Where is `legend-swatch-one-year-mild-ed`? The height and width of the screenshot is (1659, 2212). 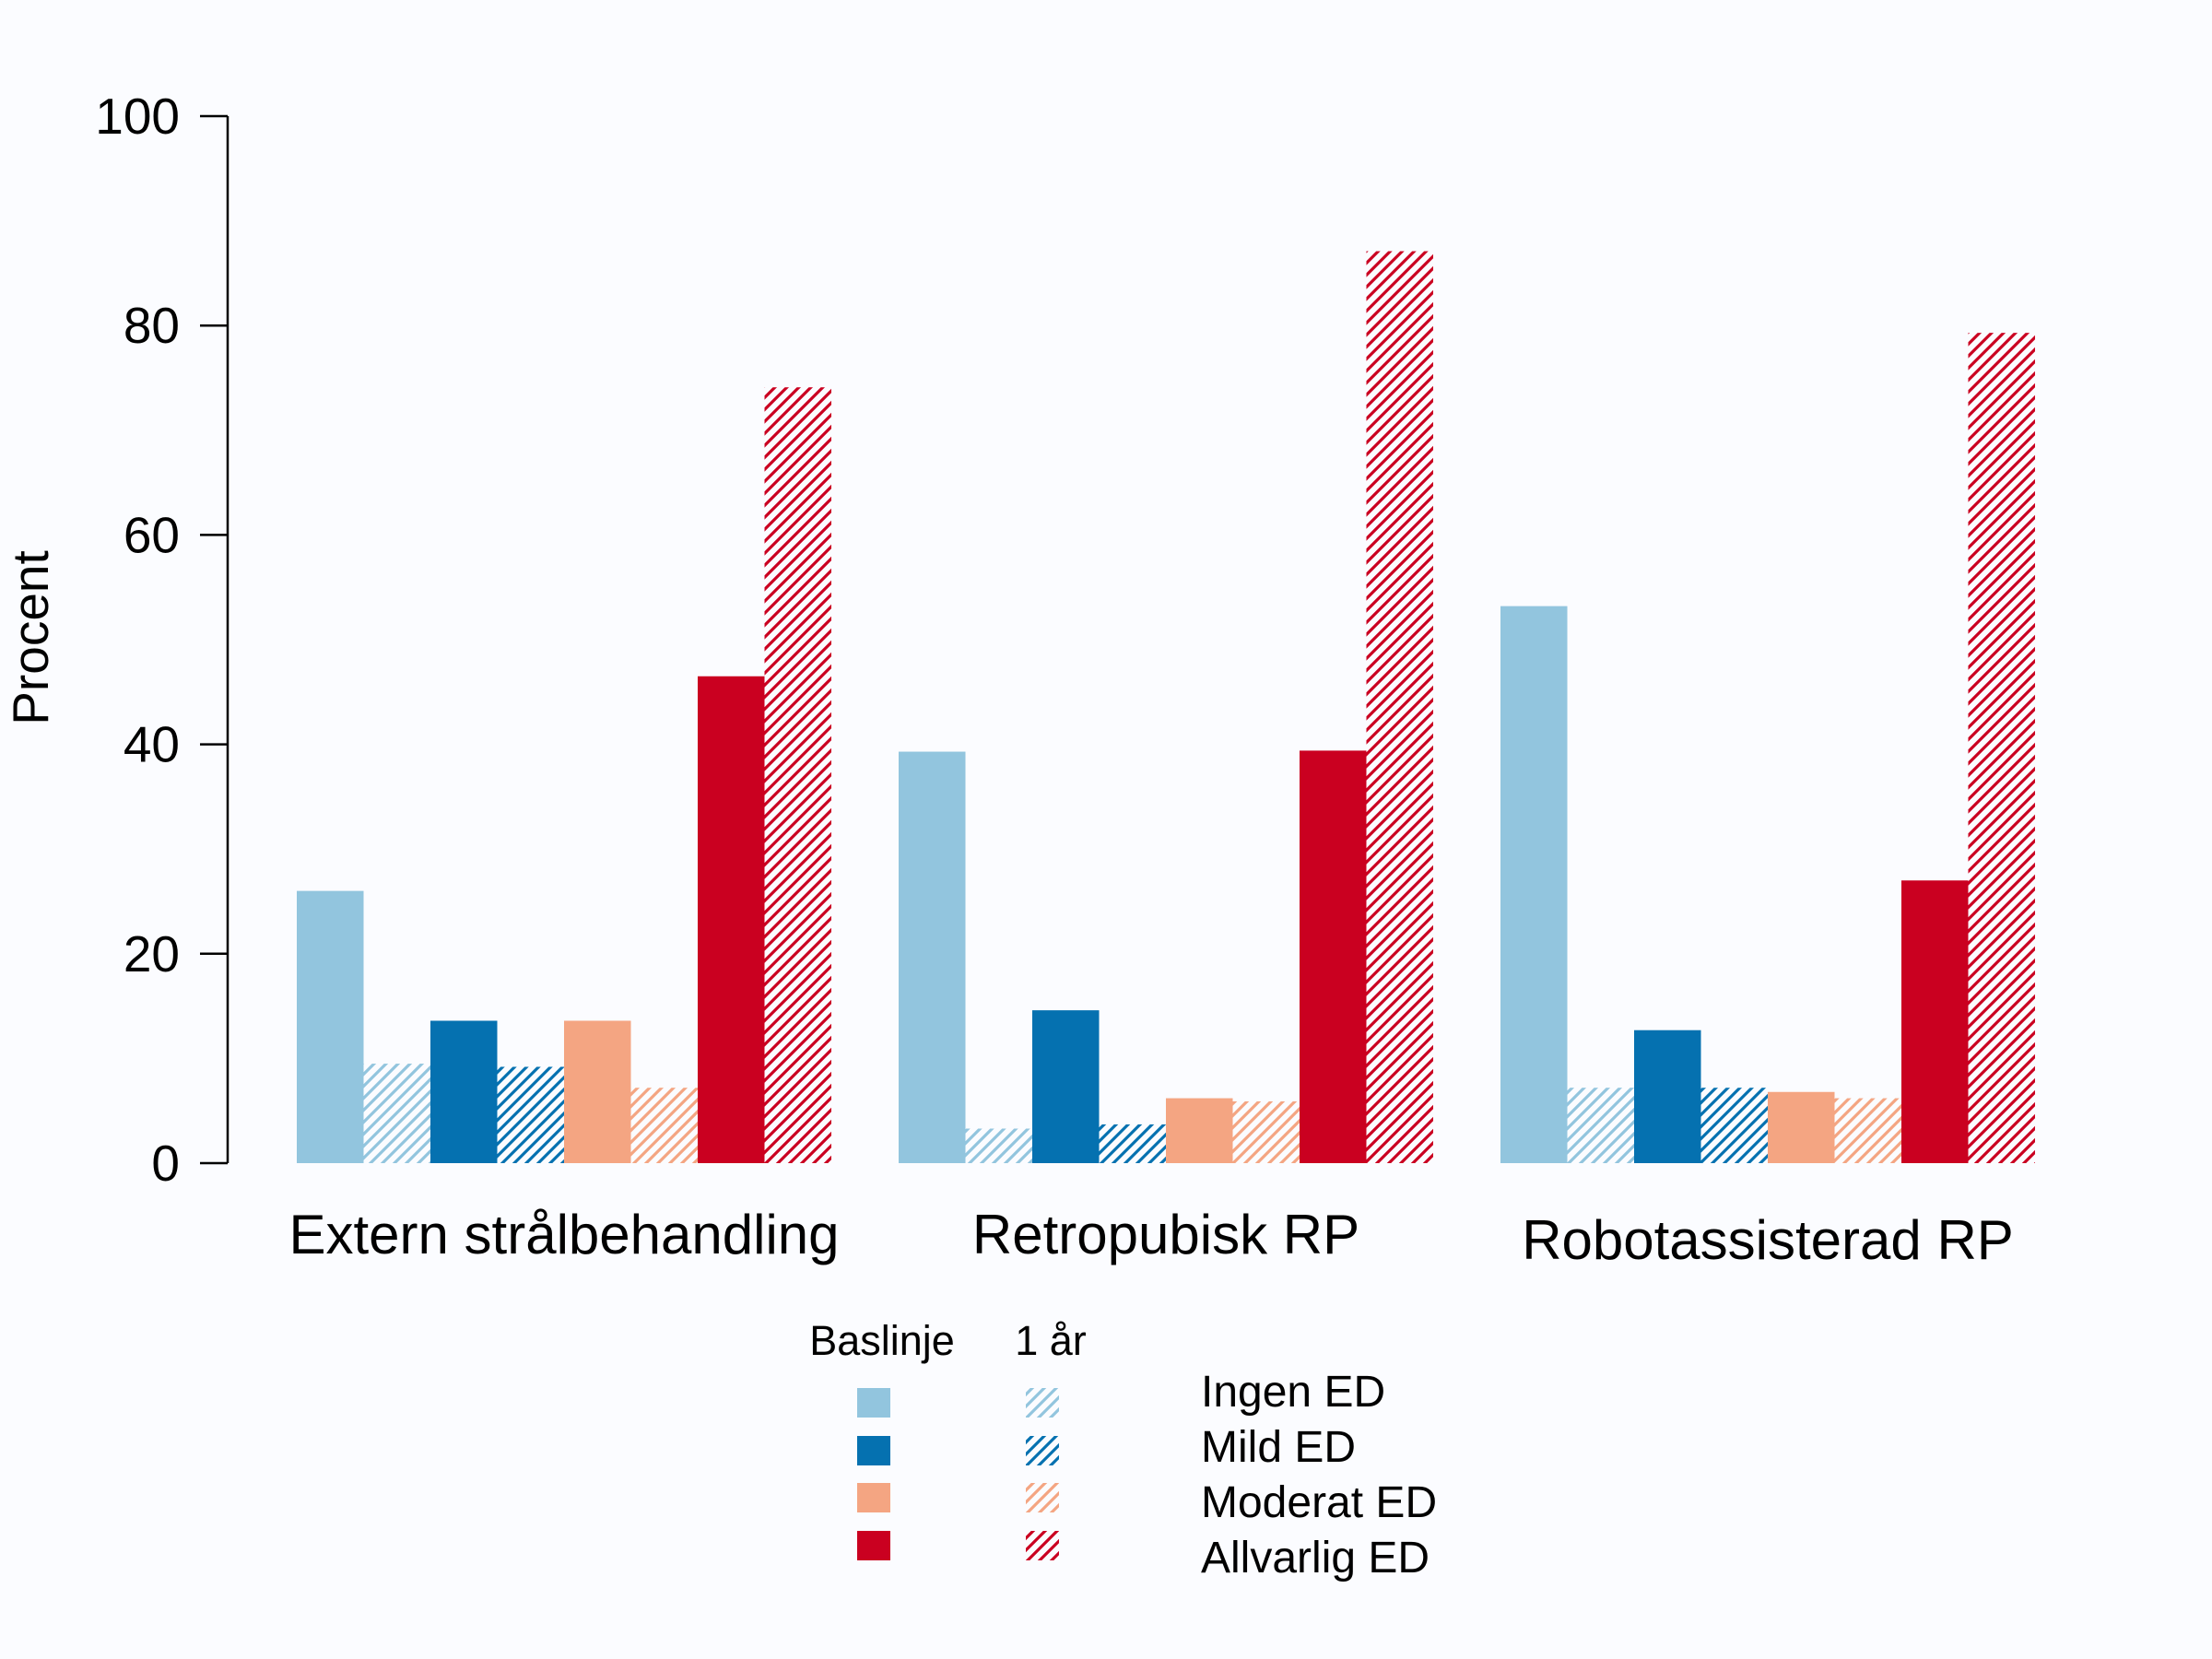 legend-swatch-one-year-mild-ed is located at coordinates (1042, 1450).